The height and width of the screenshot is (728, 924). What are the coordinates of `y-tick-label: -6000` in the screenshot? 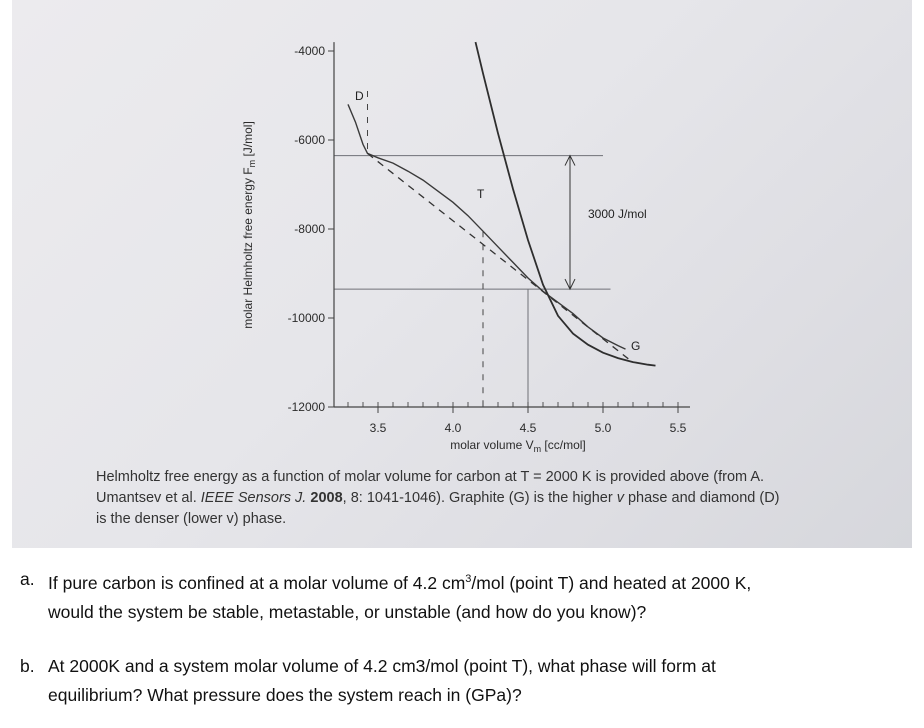 It's located at (309, 140).